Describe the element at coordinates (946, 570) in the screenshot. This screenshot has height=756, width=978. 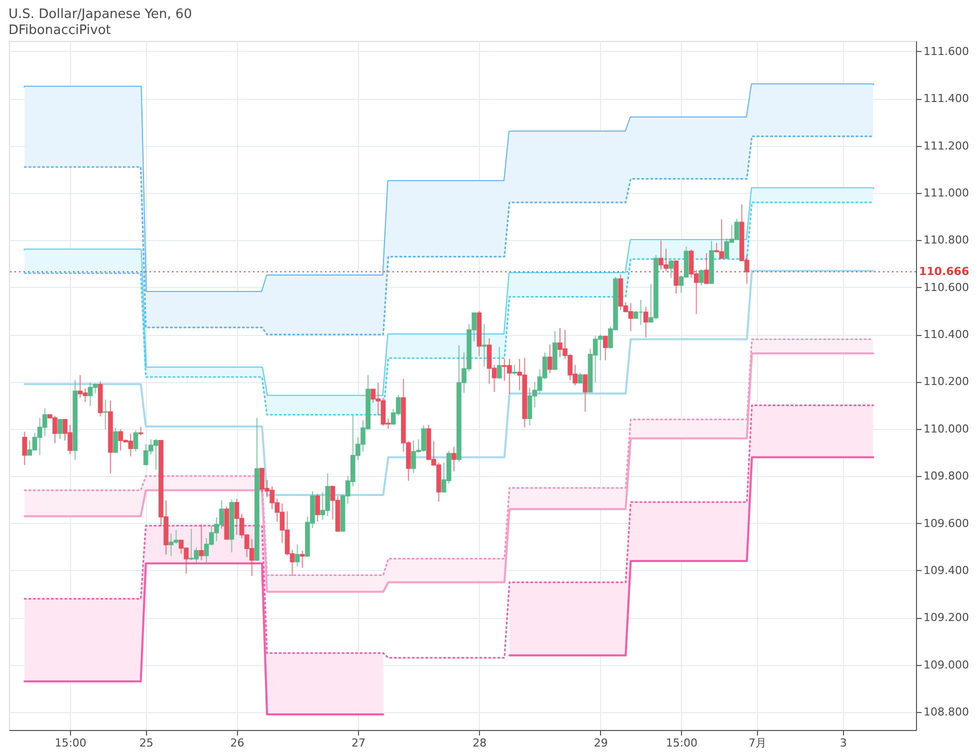
I see `y-tick-label: 109.400` at that location.